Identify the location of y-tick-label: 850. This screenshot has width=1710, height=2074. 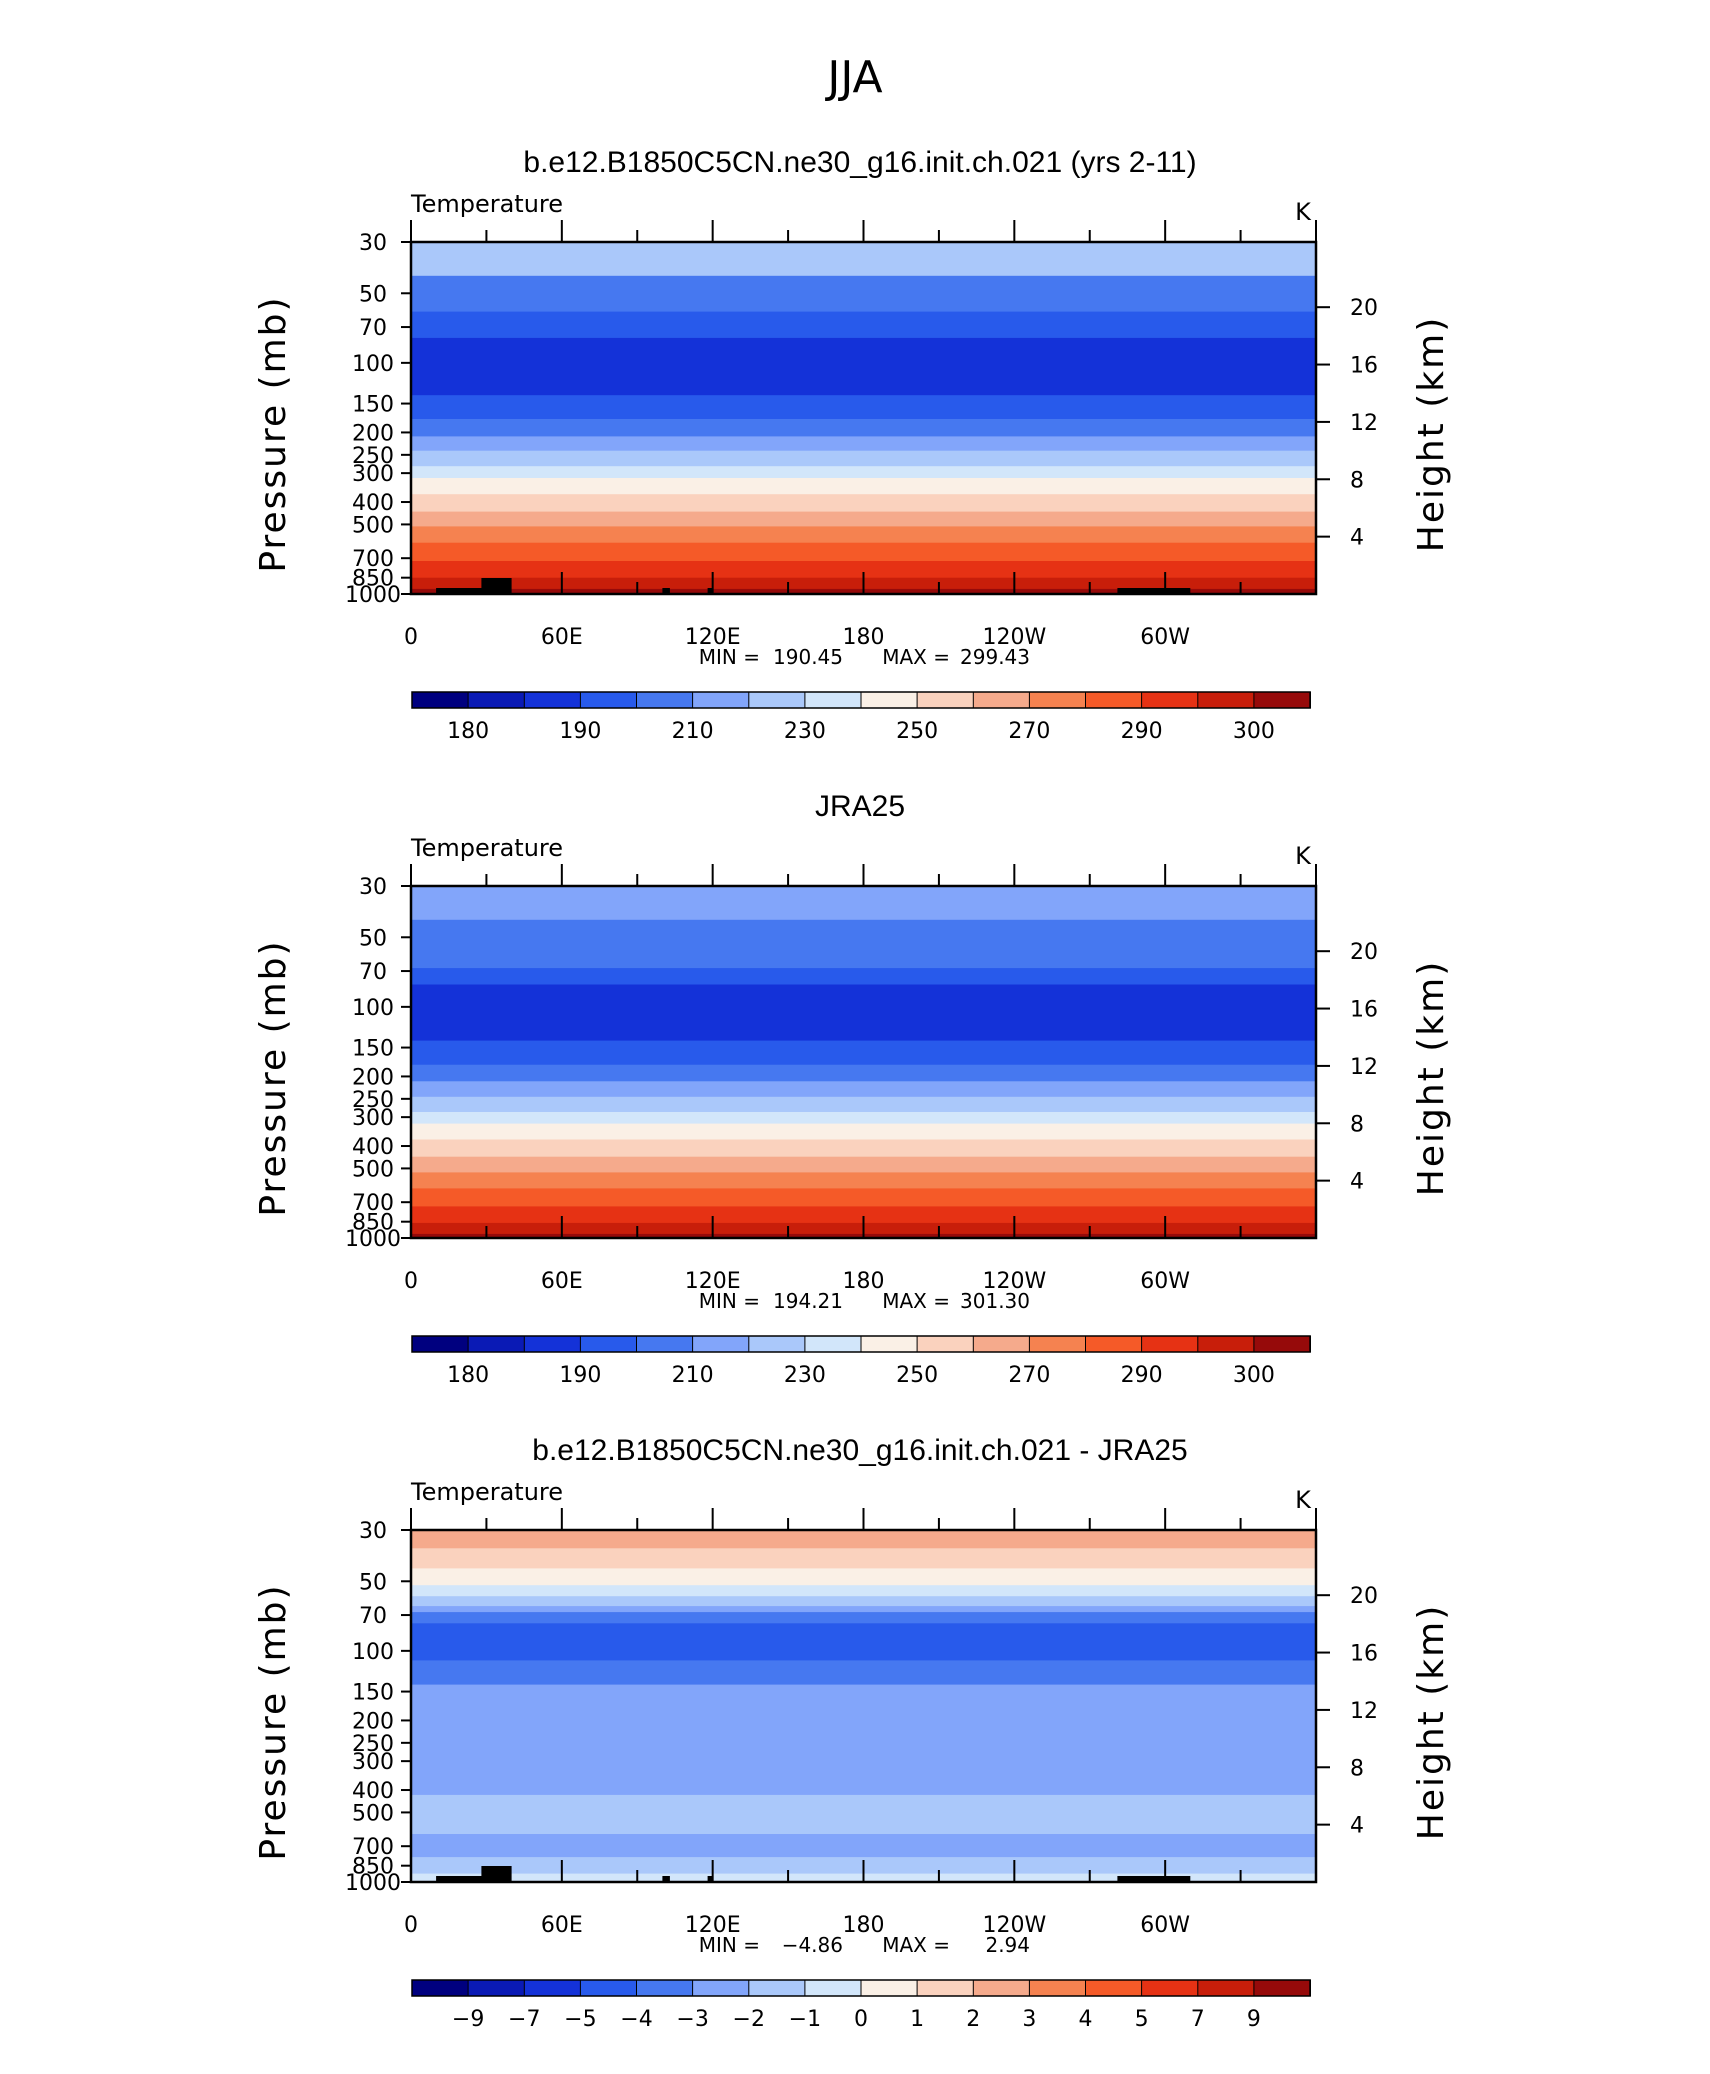
(373, 1867).